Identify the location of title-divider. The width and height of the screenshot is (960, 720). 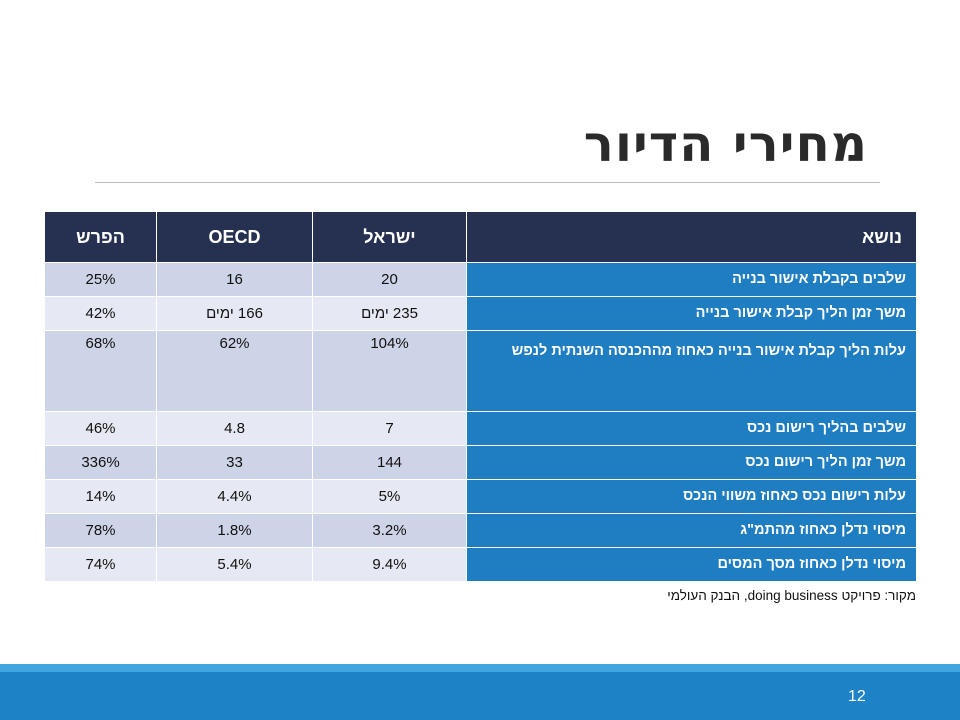
(487, 182).